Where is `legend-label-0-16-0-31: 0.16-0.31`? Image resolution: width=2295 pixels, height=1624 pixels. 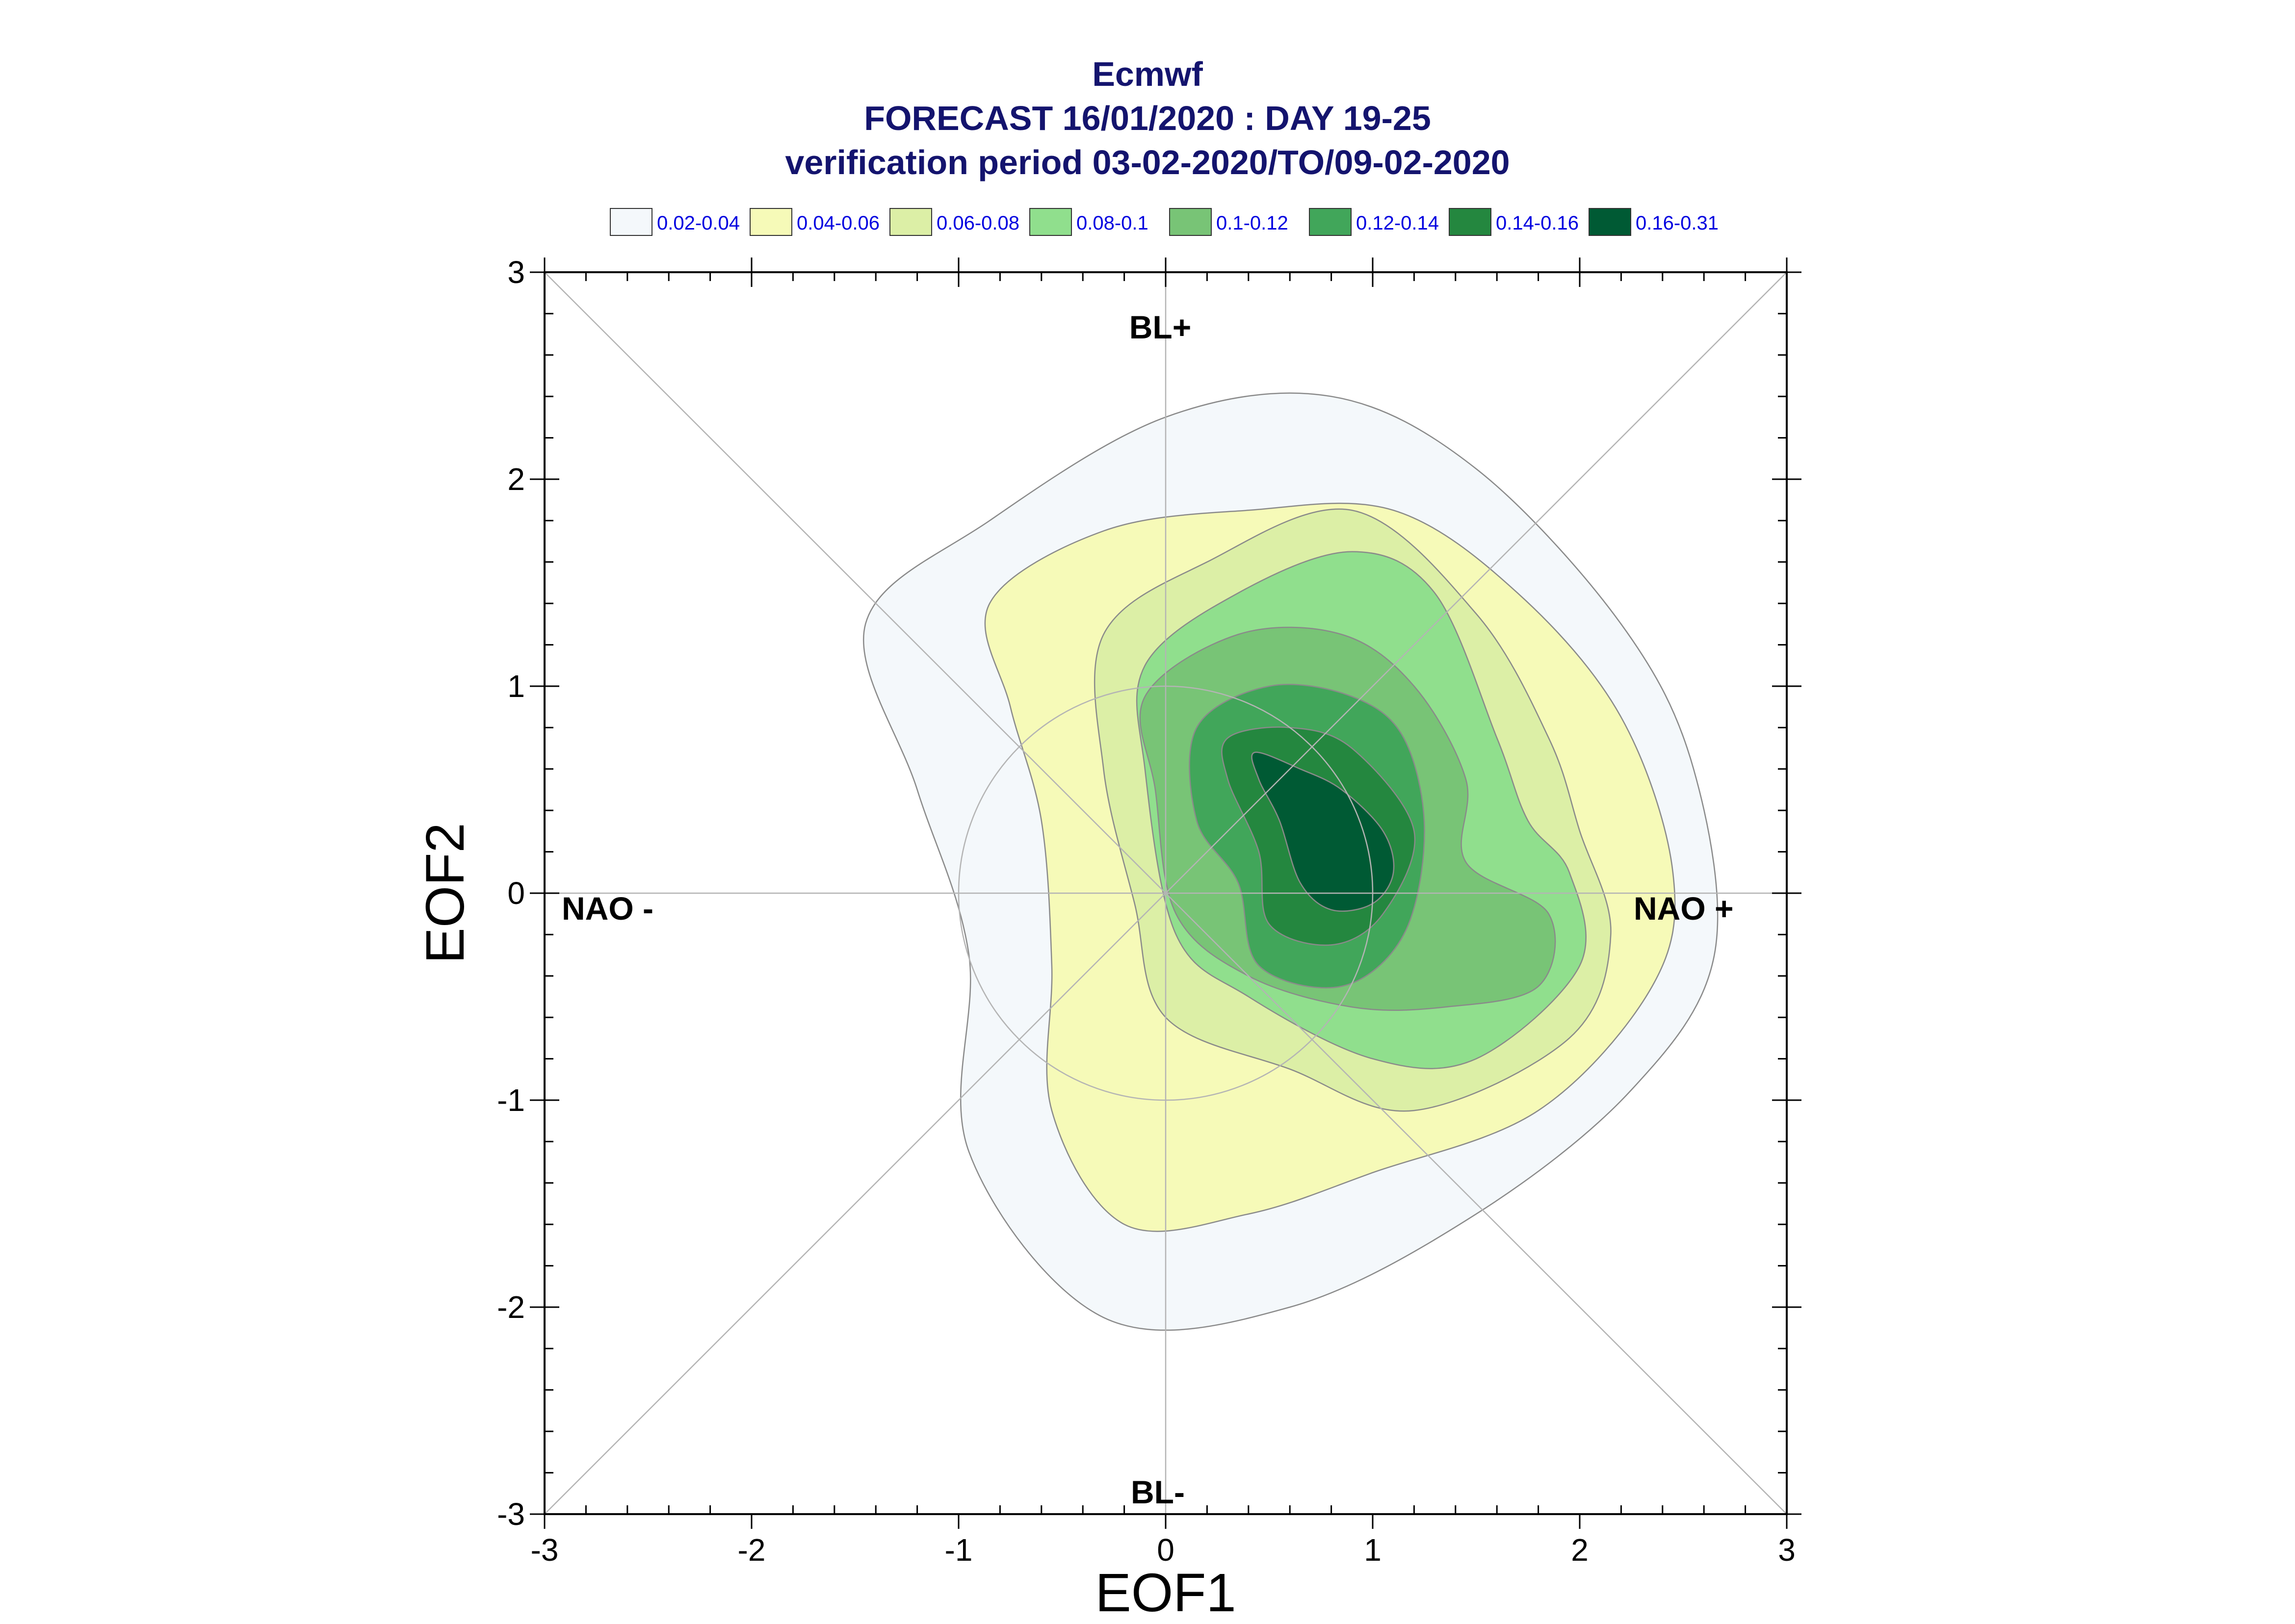 legend-label-0-16-0-31: 0.16-0.31 is located at coordinates (1678, 223).